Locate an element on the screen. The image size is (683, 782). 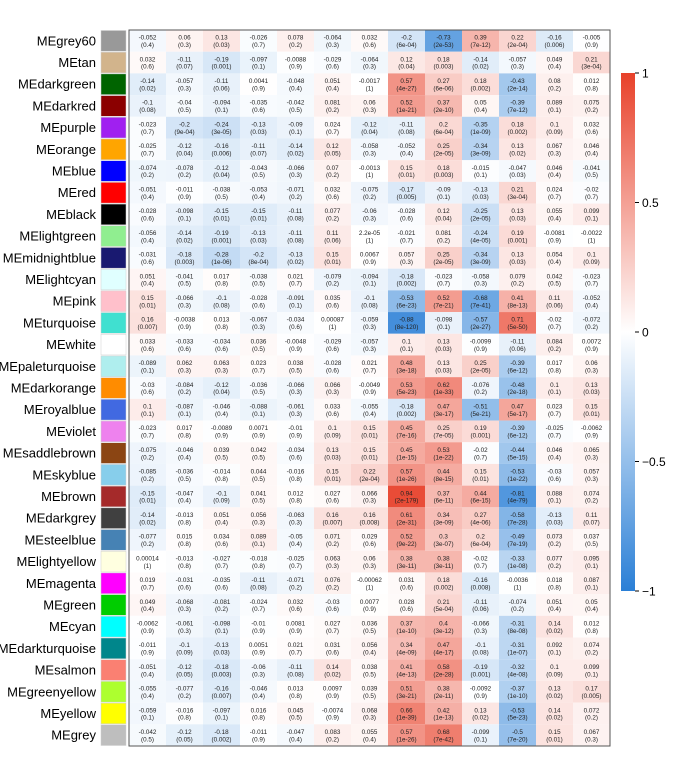
cell-pvalue: (0.04) is located at coordinates (221, 392).